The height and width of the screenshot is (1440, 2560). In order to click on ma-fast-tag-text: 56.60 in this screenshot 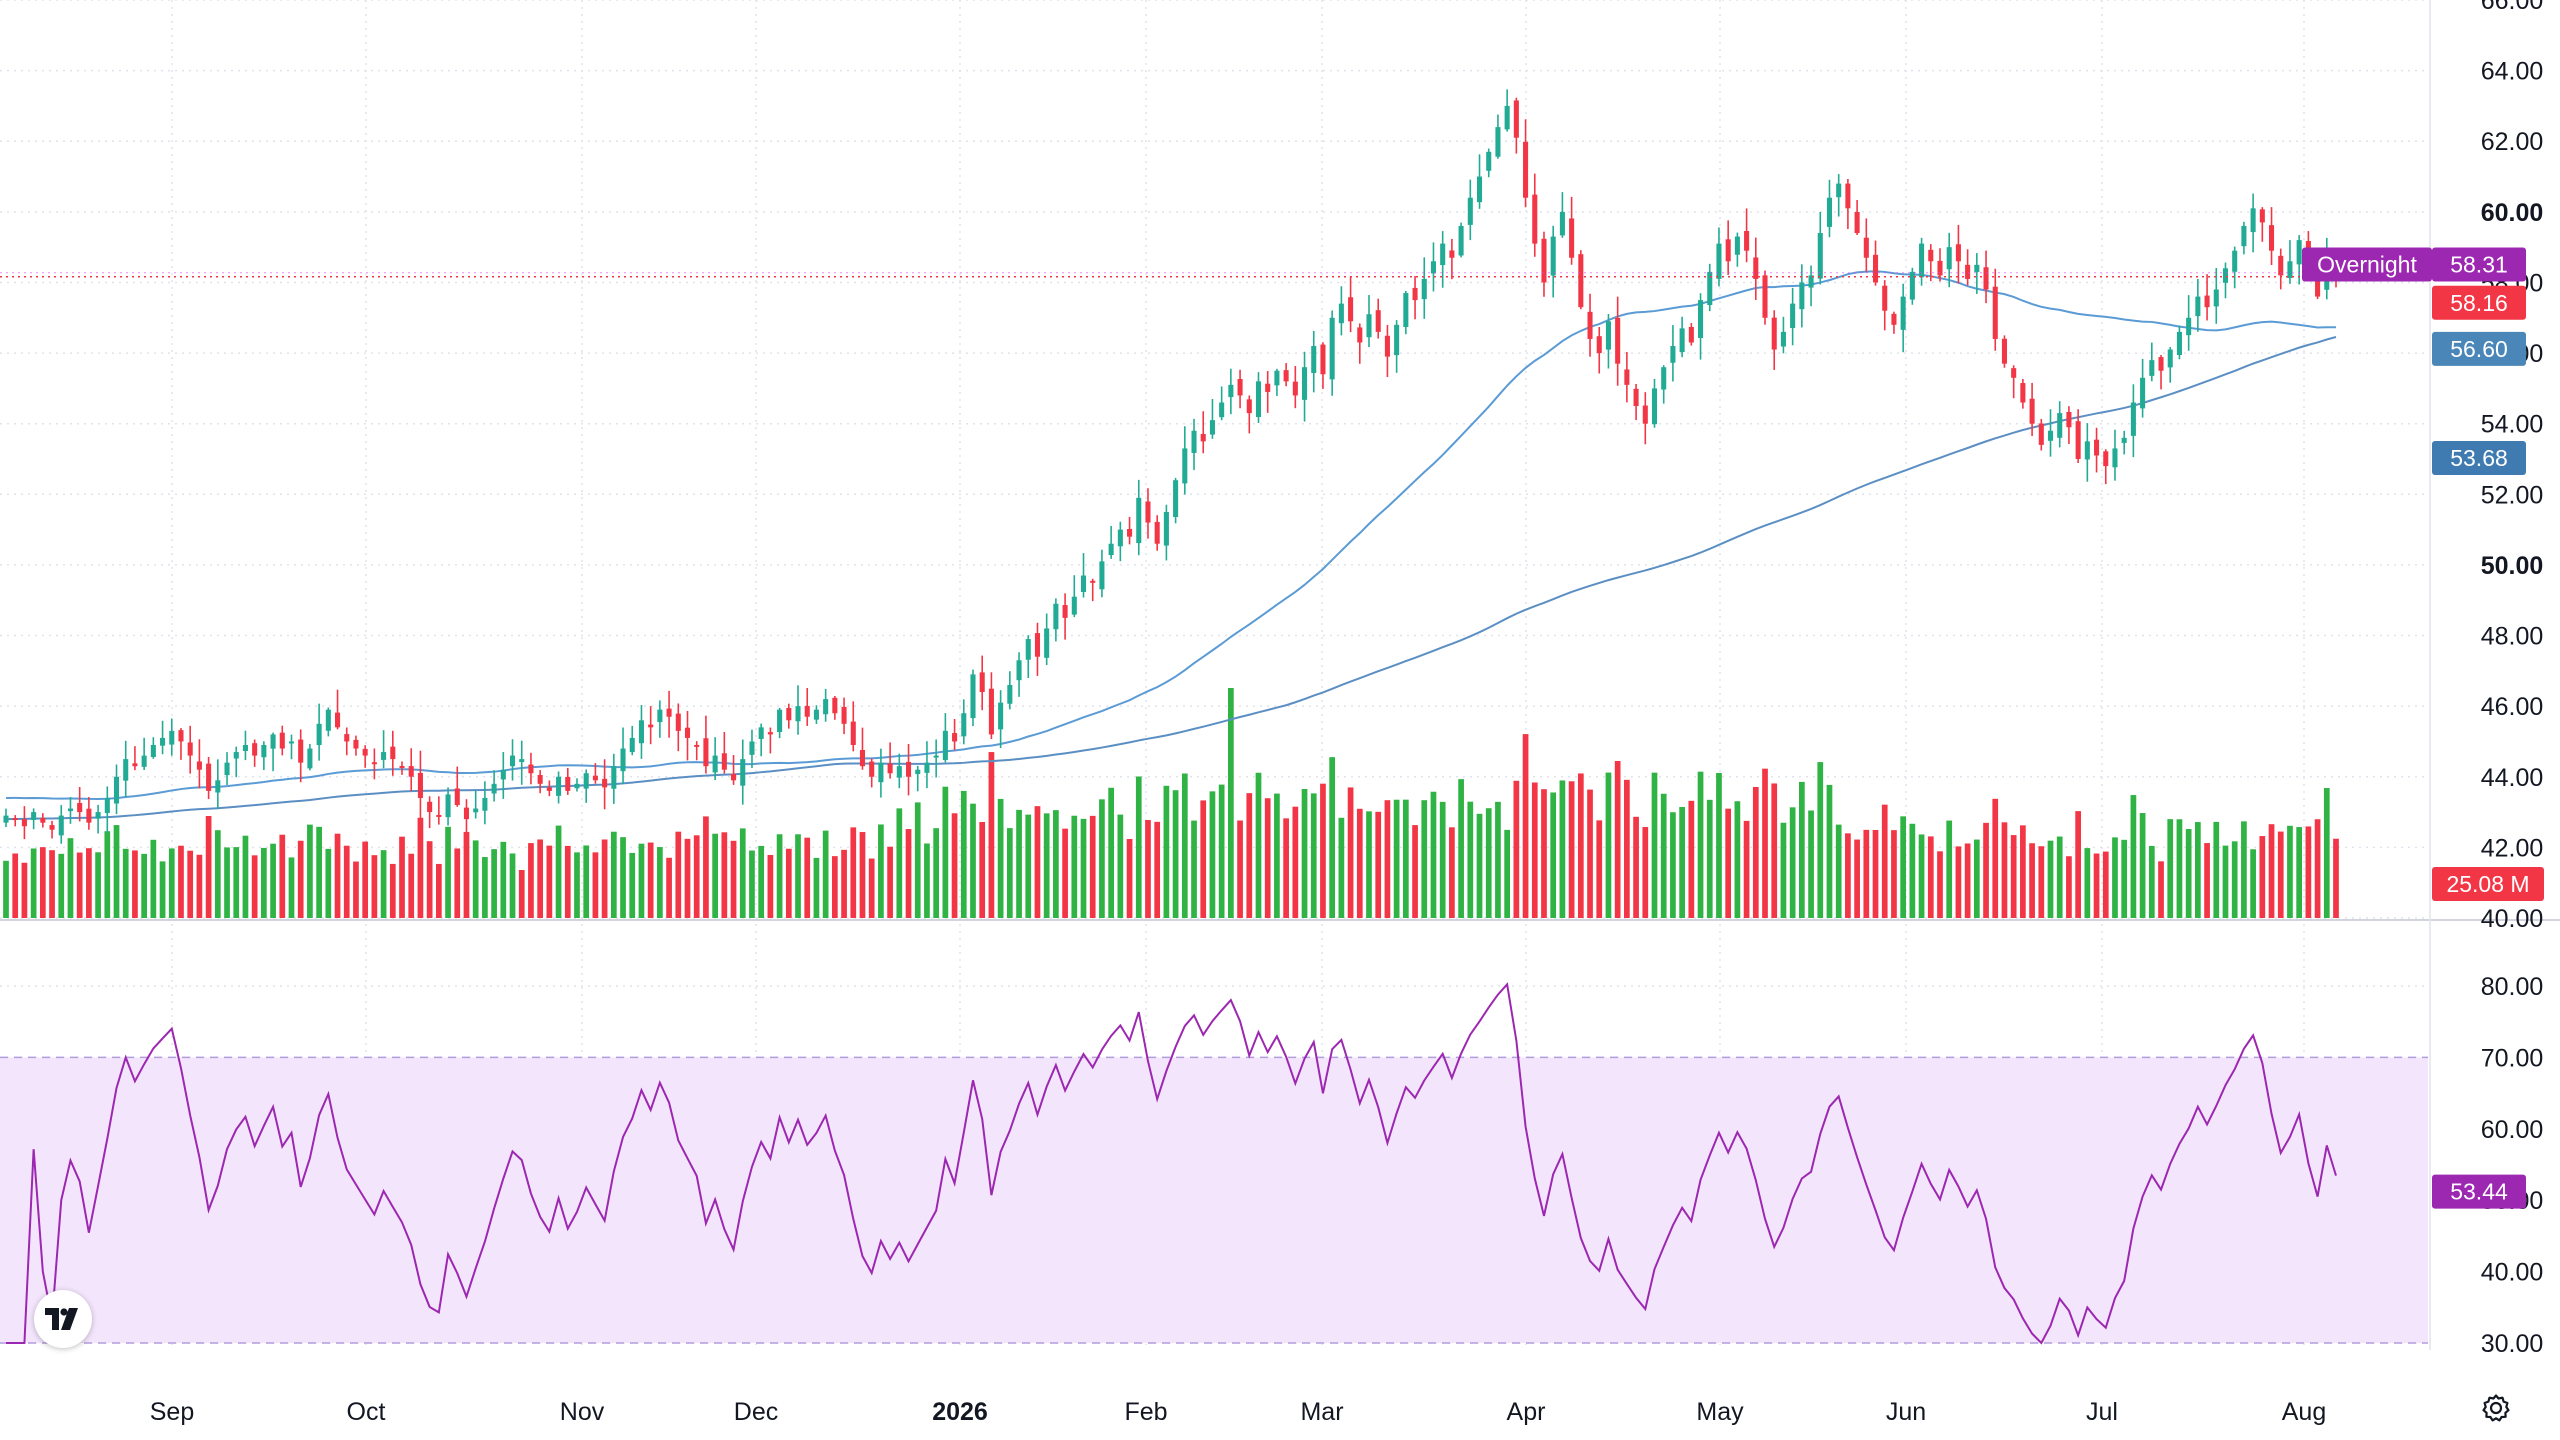, I will do `click(2479, 349)`.